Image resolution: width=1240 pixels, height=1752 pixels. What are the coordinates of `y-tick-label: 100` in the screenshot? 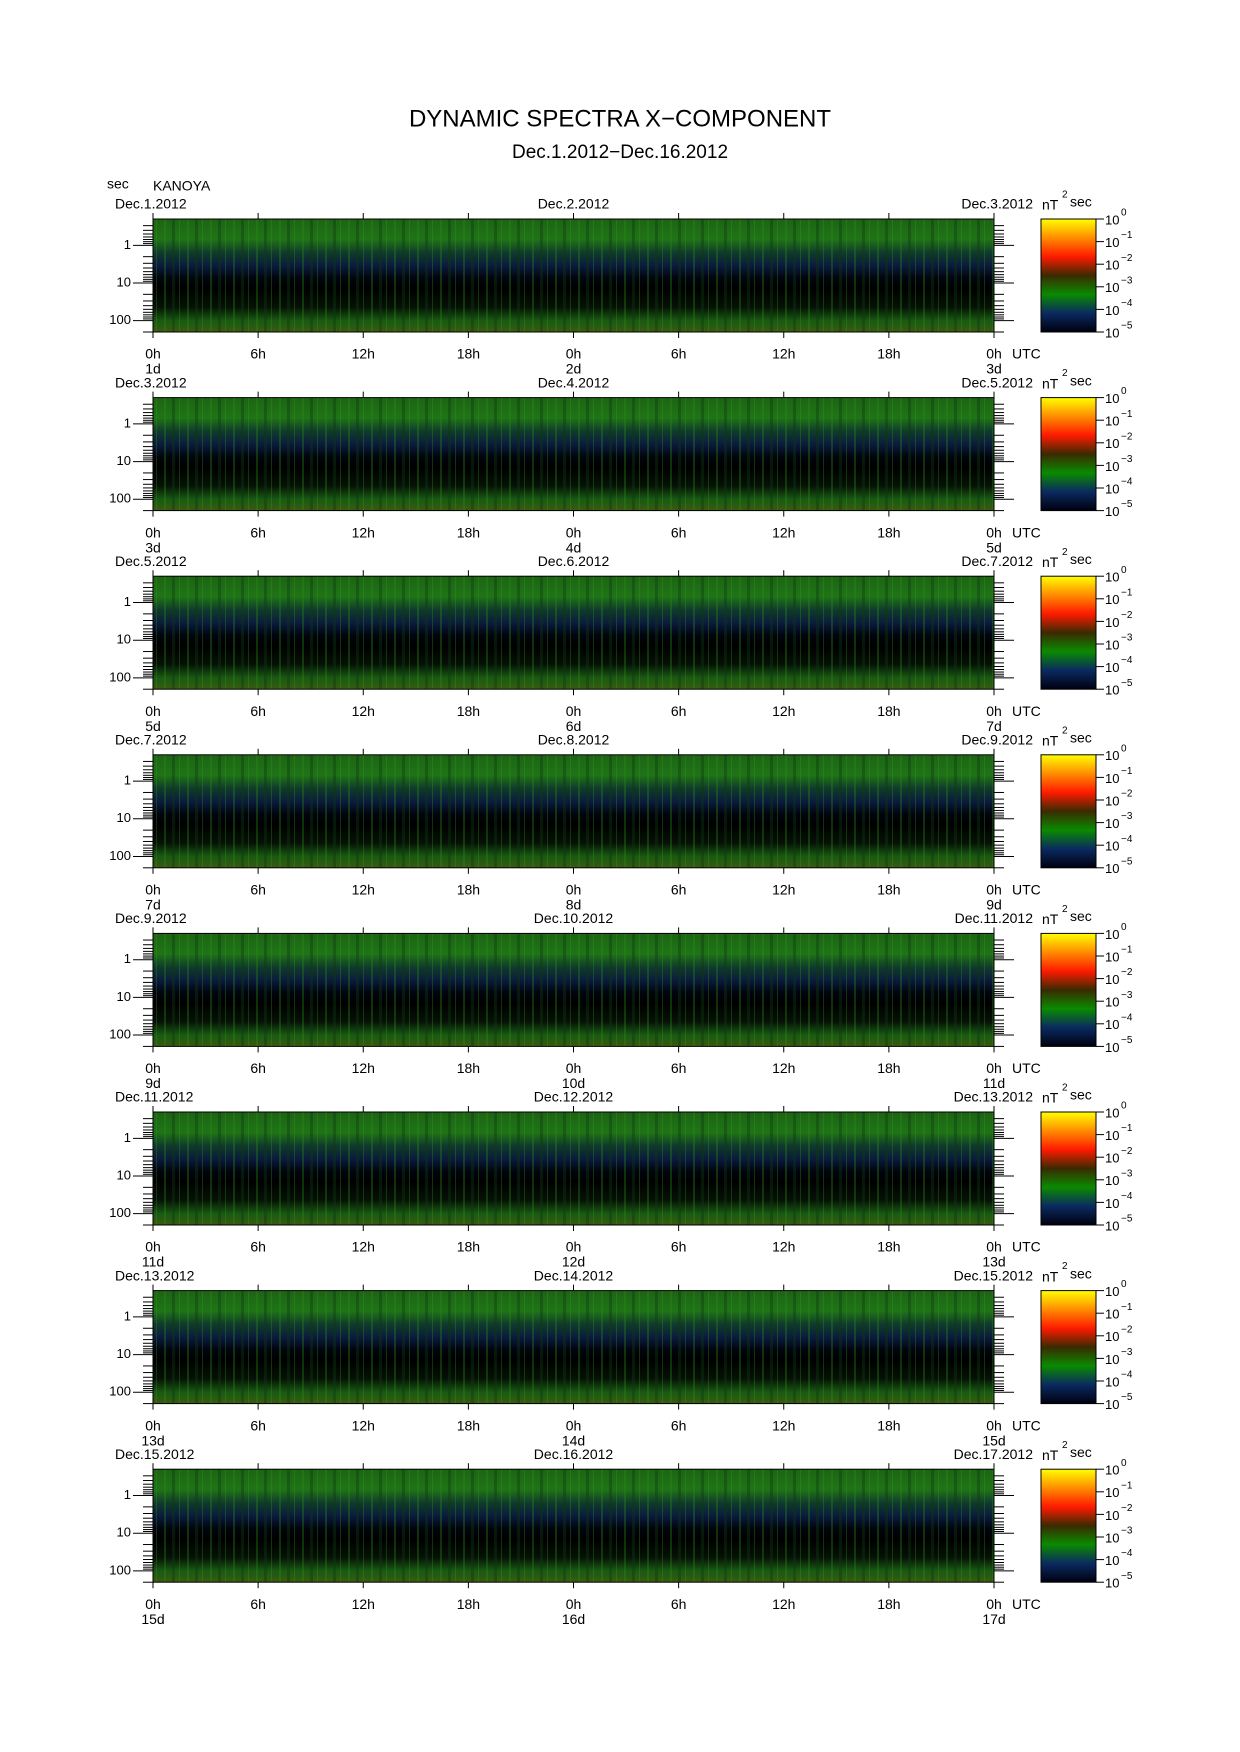 It's located at (120, 1212).